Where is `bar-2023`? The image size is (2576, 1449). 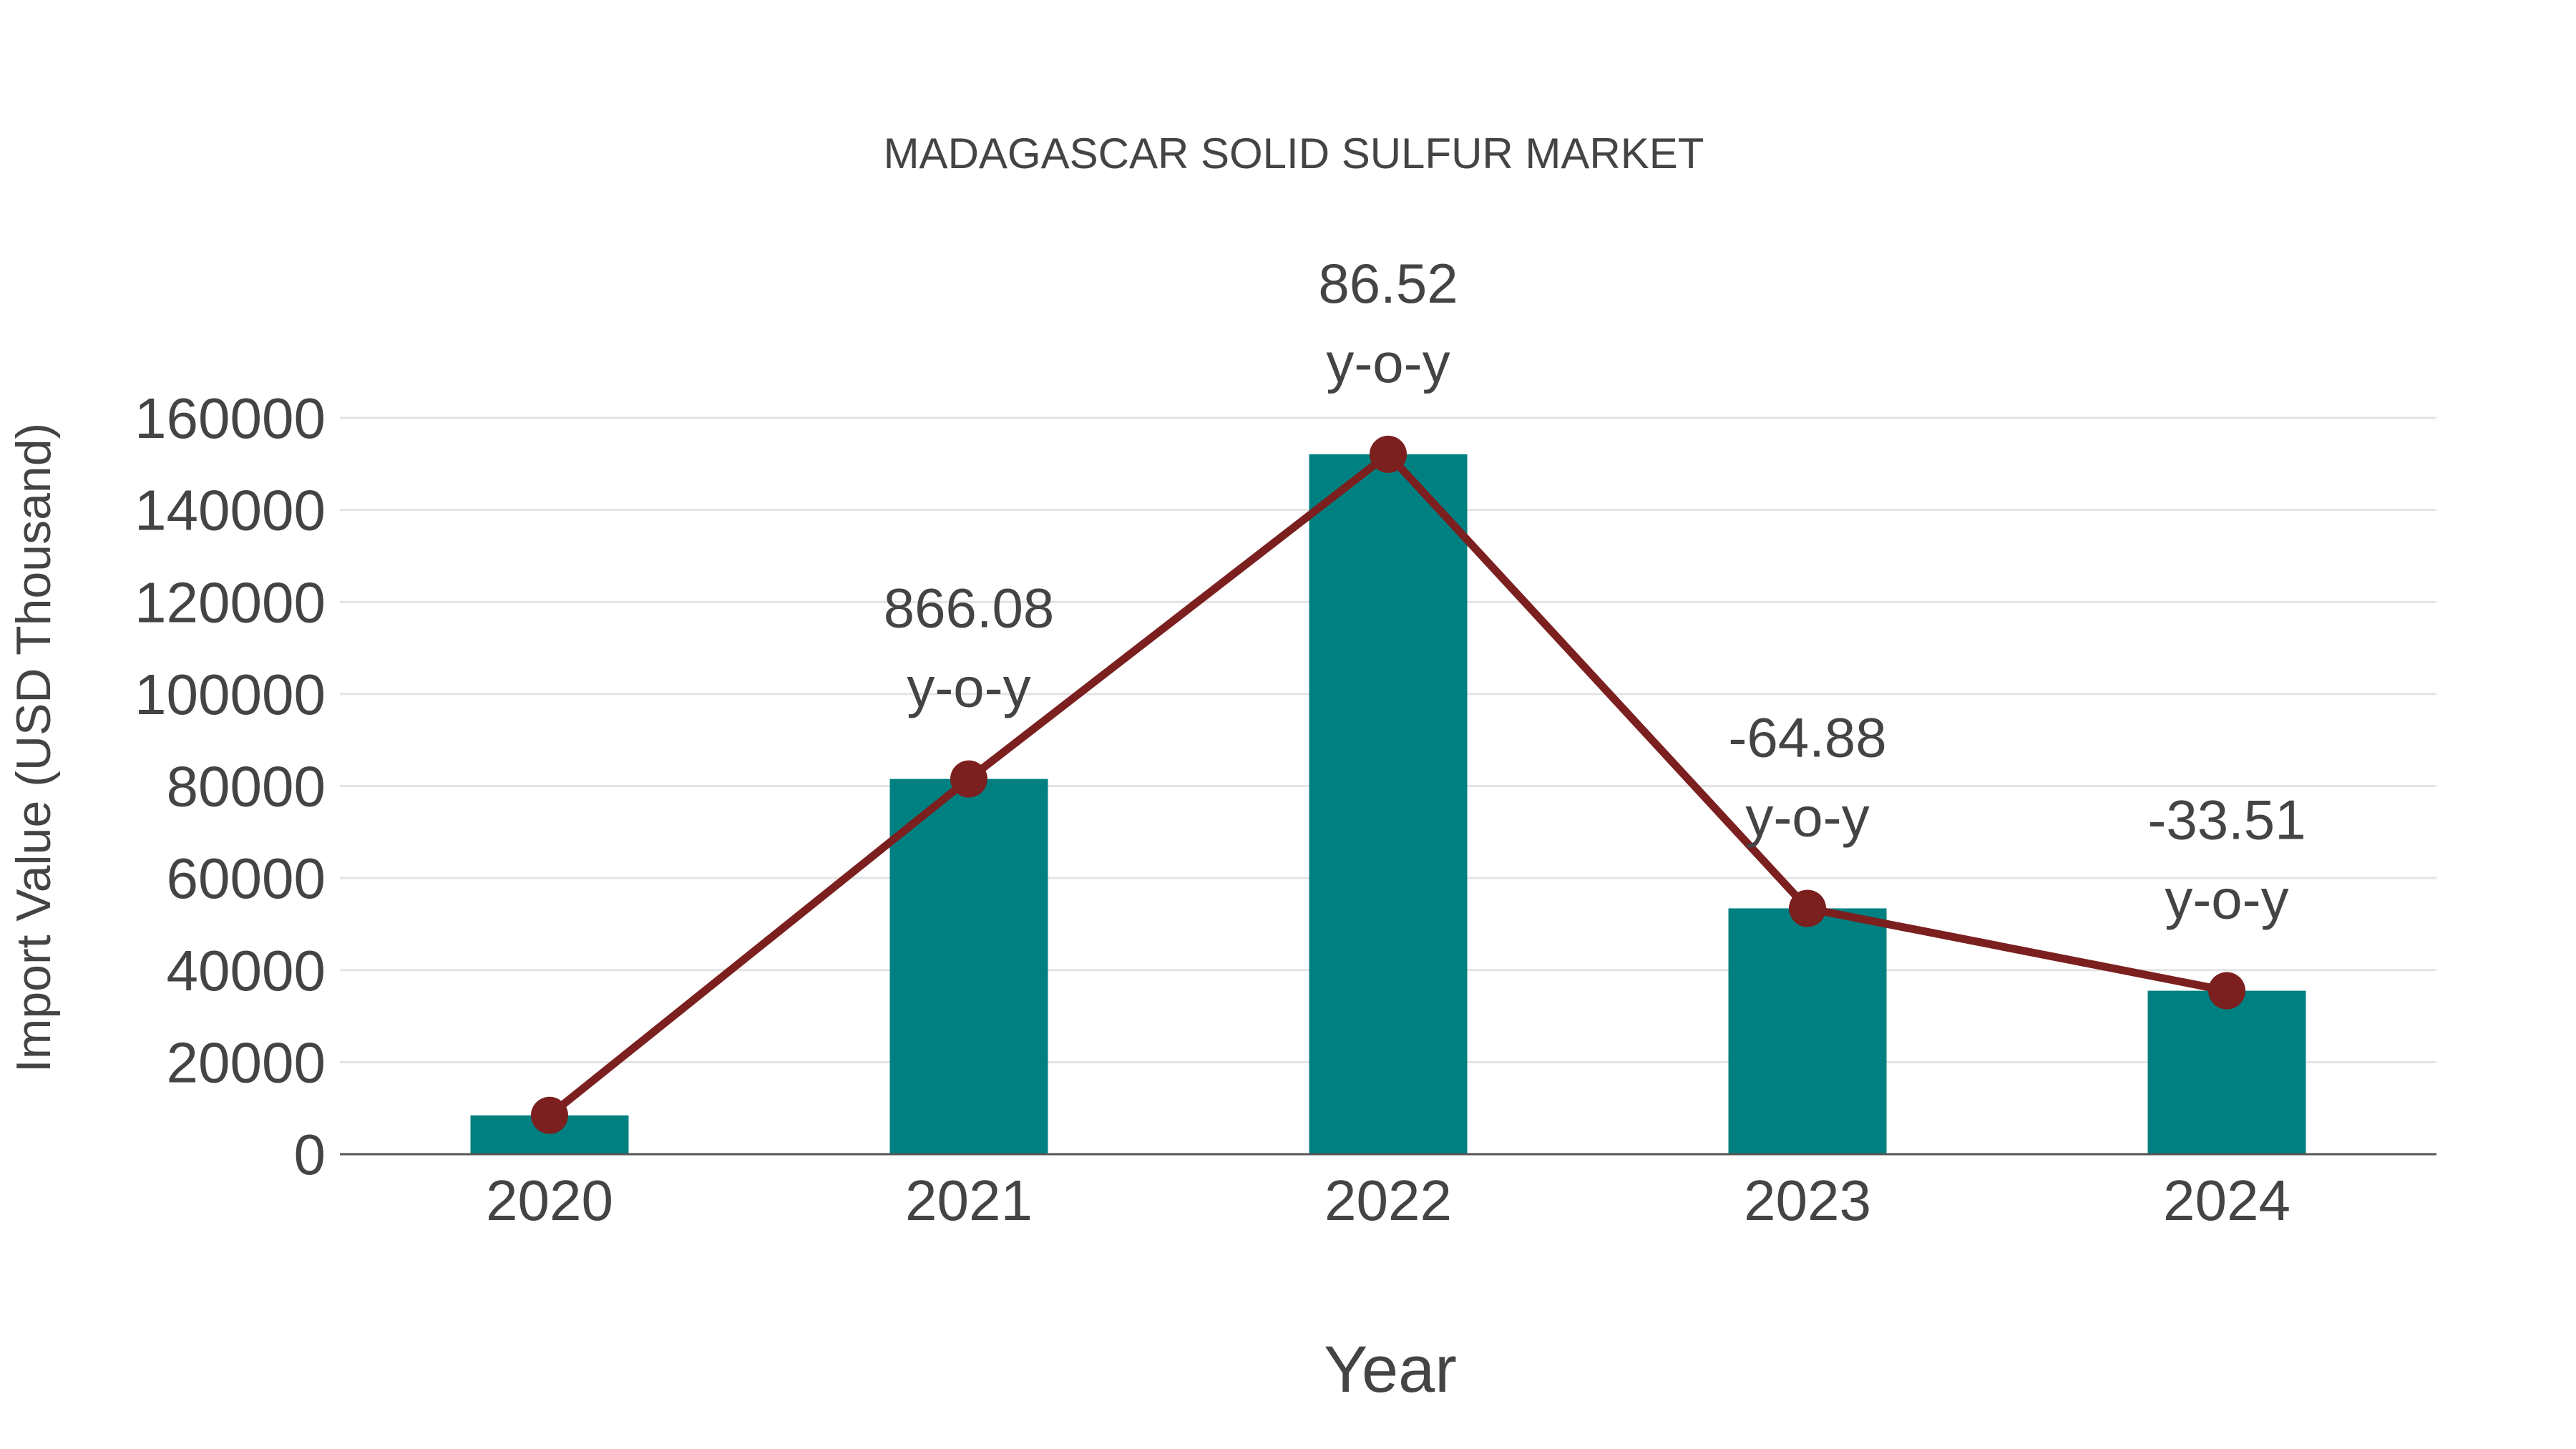
bar-2023 is located at coordinates (1807, 1031).